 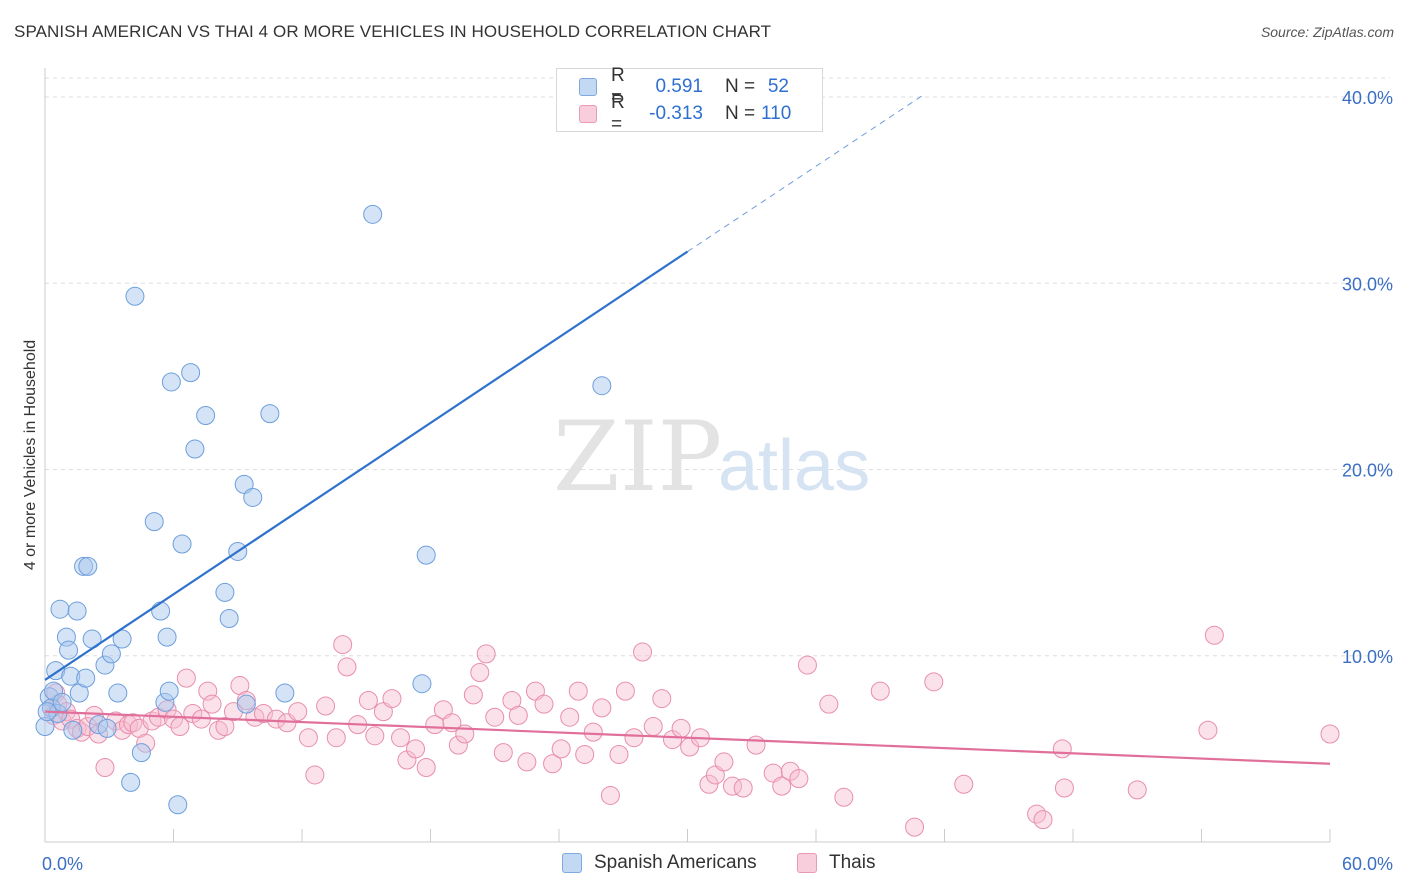 I want to click on legend-item-spanish-americans: Spanish Americans, so click(x=659, y=863).